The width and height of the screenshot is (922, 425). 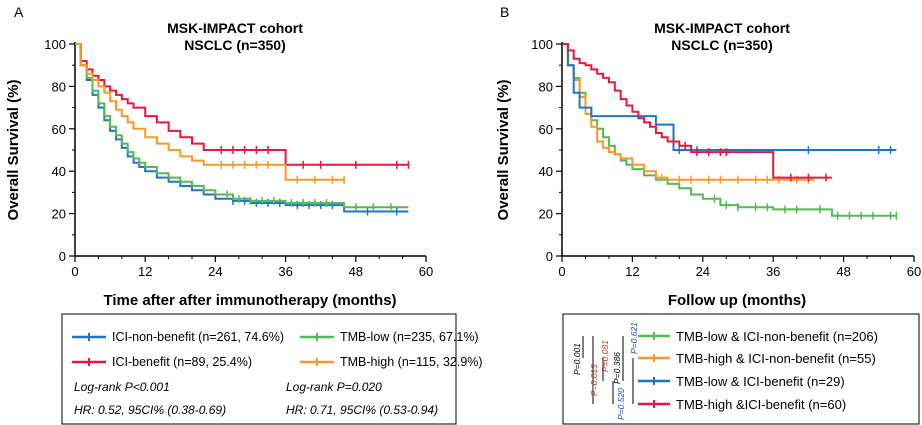 What do you see at coordinates (13, 150) in the screenshot?
I see `panel-a-y-axis-label: Overall Survival (%)` at bounding box center [13, 150].